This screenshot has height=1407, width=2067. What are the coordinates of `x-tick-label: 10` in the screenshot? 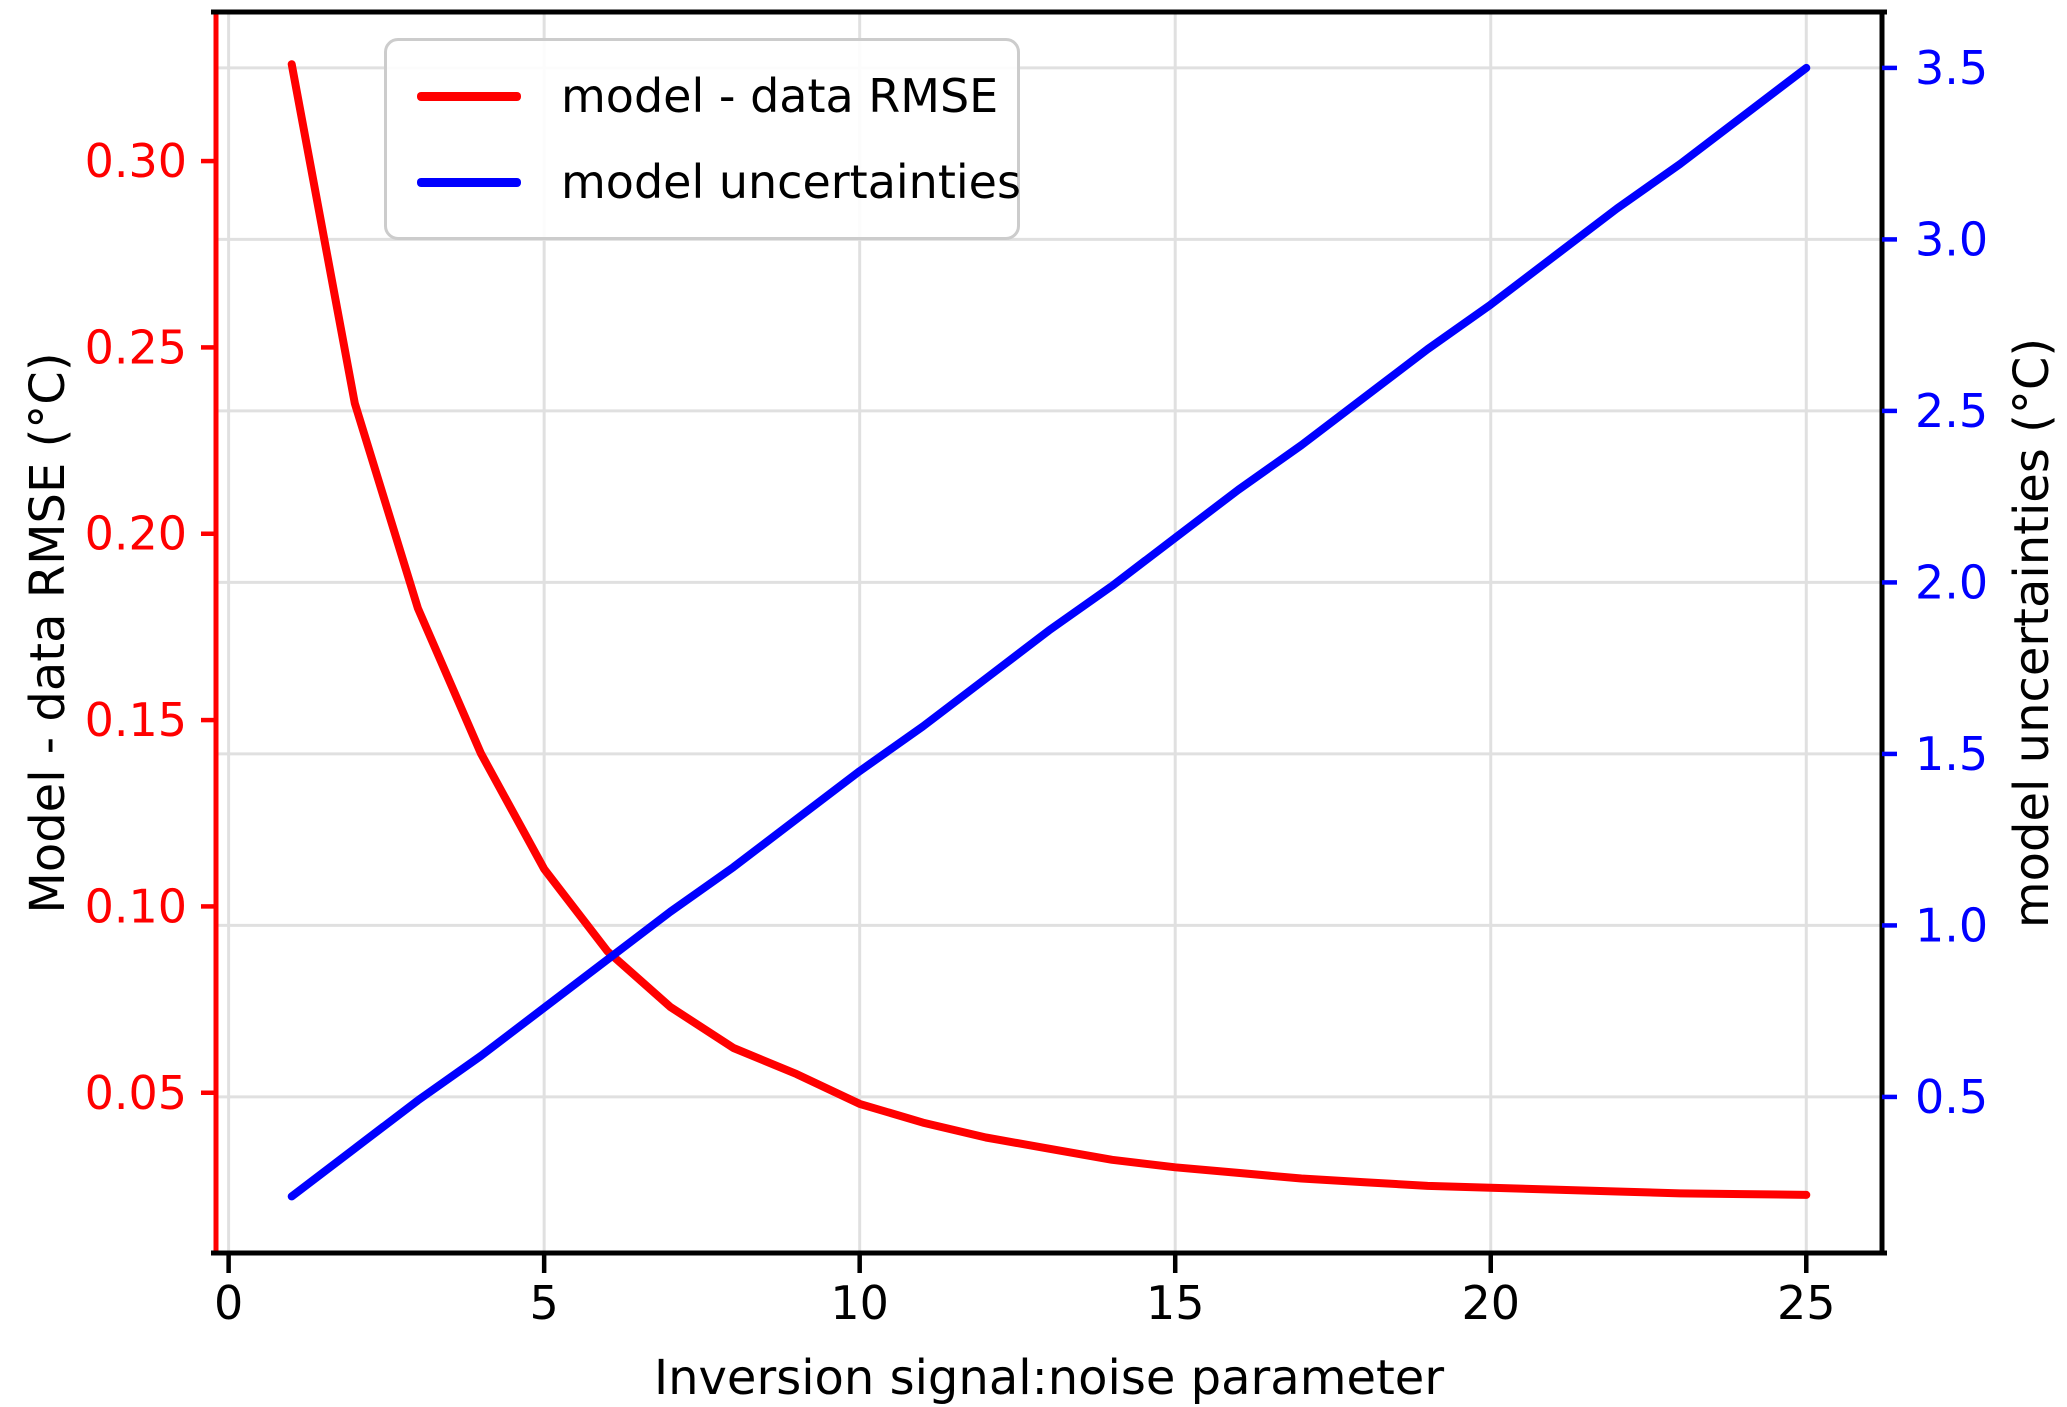 It's located at (859, 1303).